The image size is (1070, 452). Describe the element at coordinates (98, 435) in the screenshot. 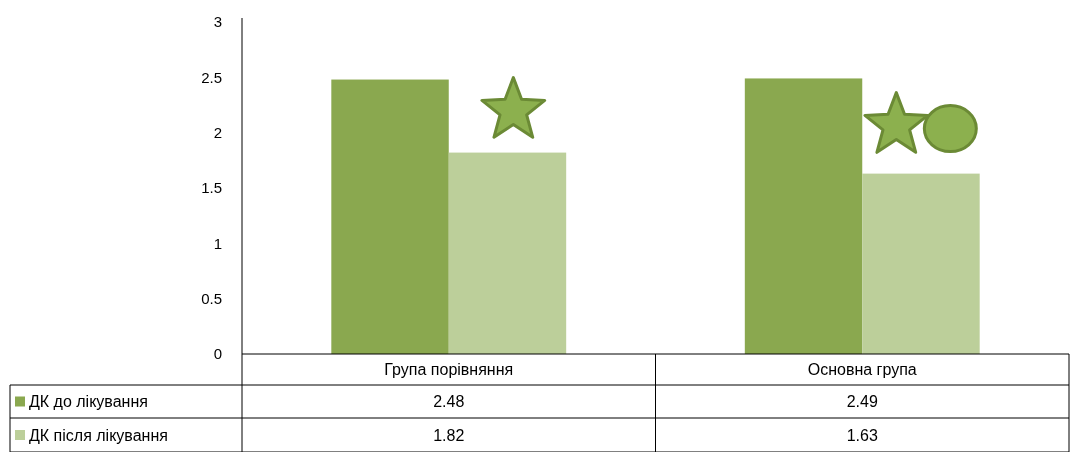

I see `legend-label: ДК після лікування` at that location.